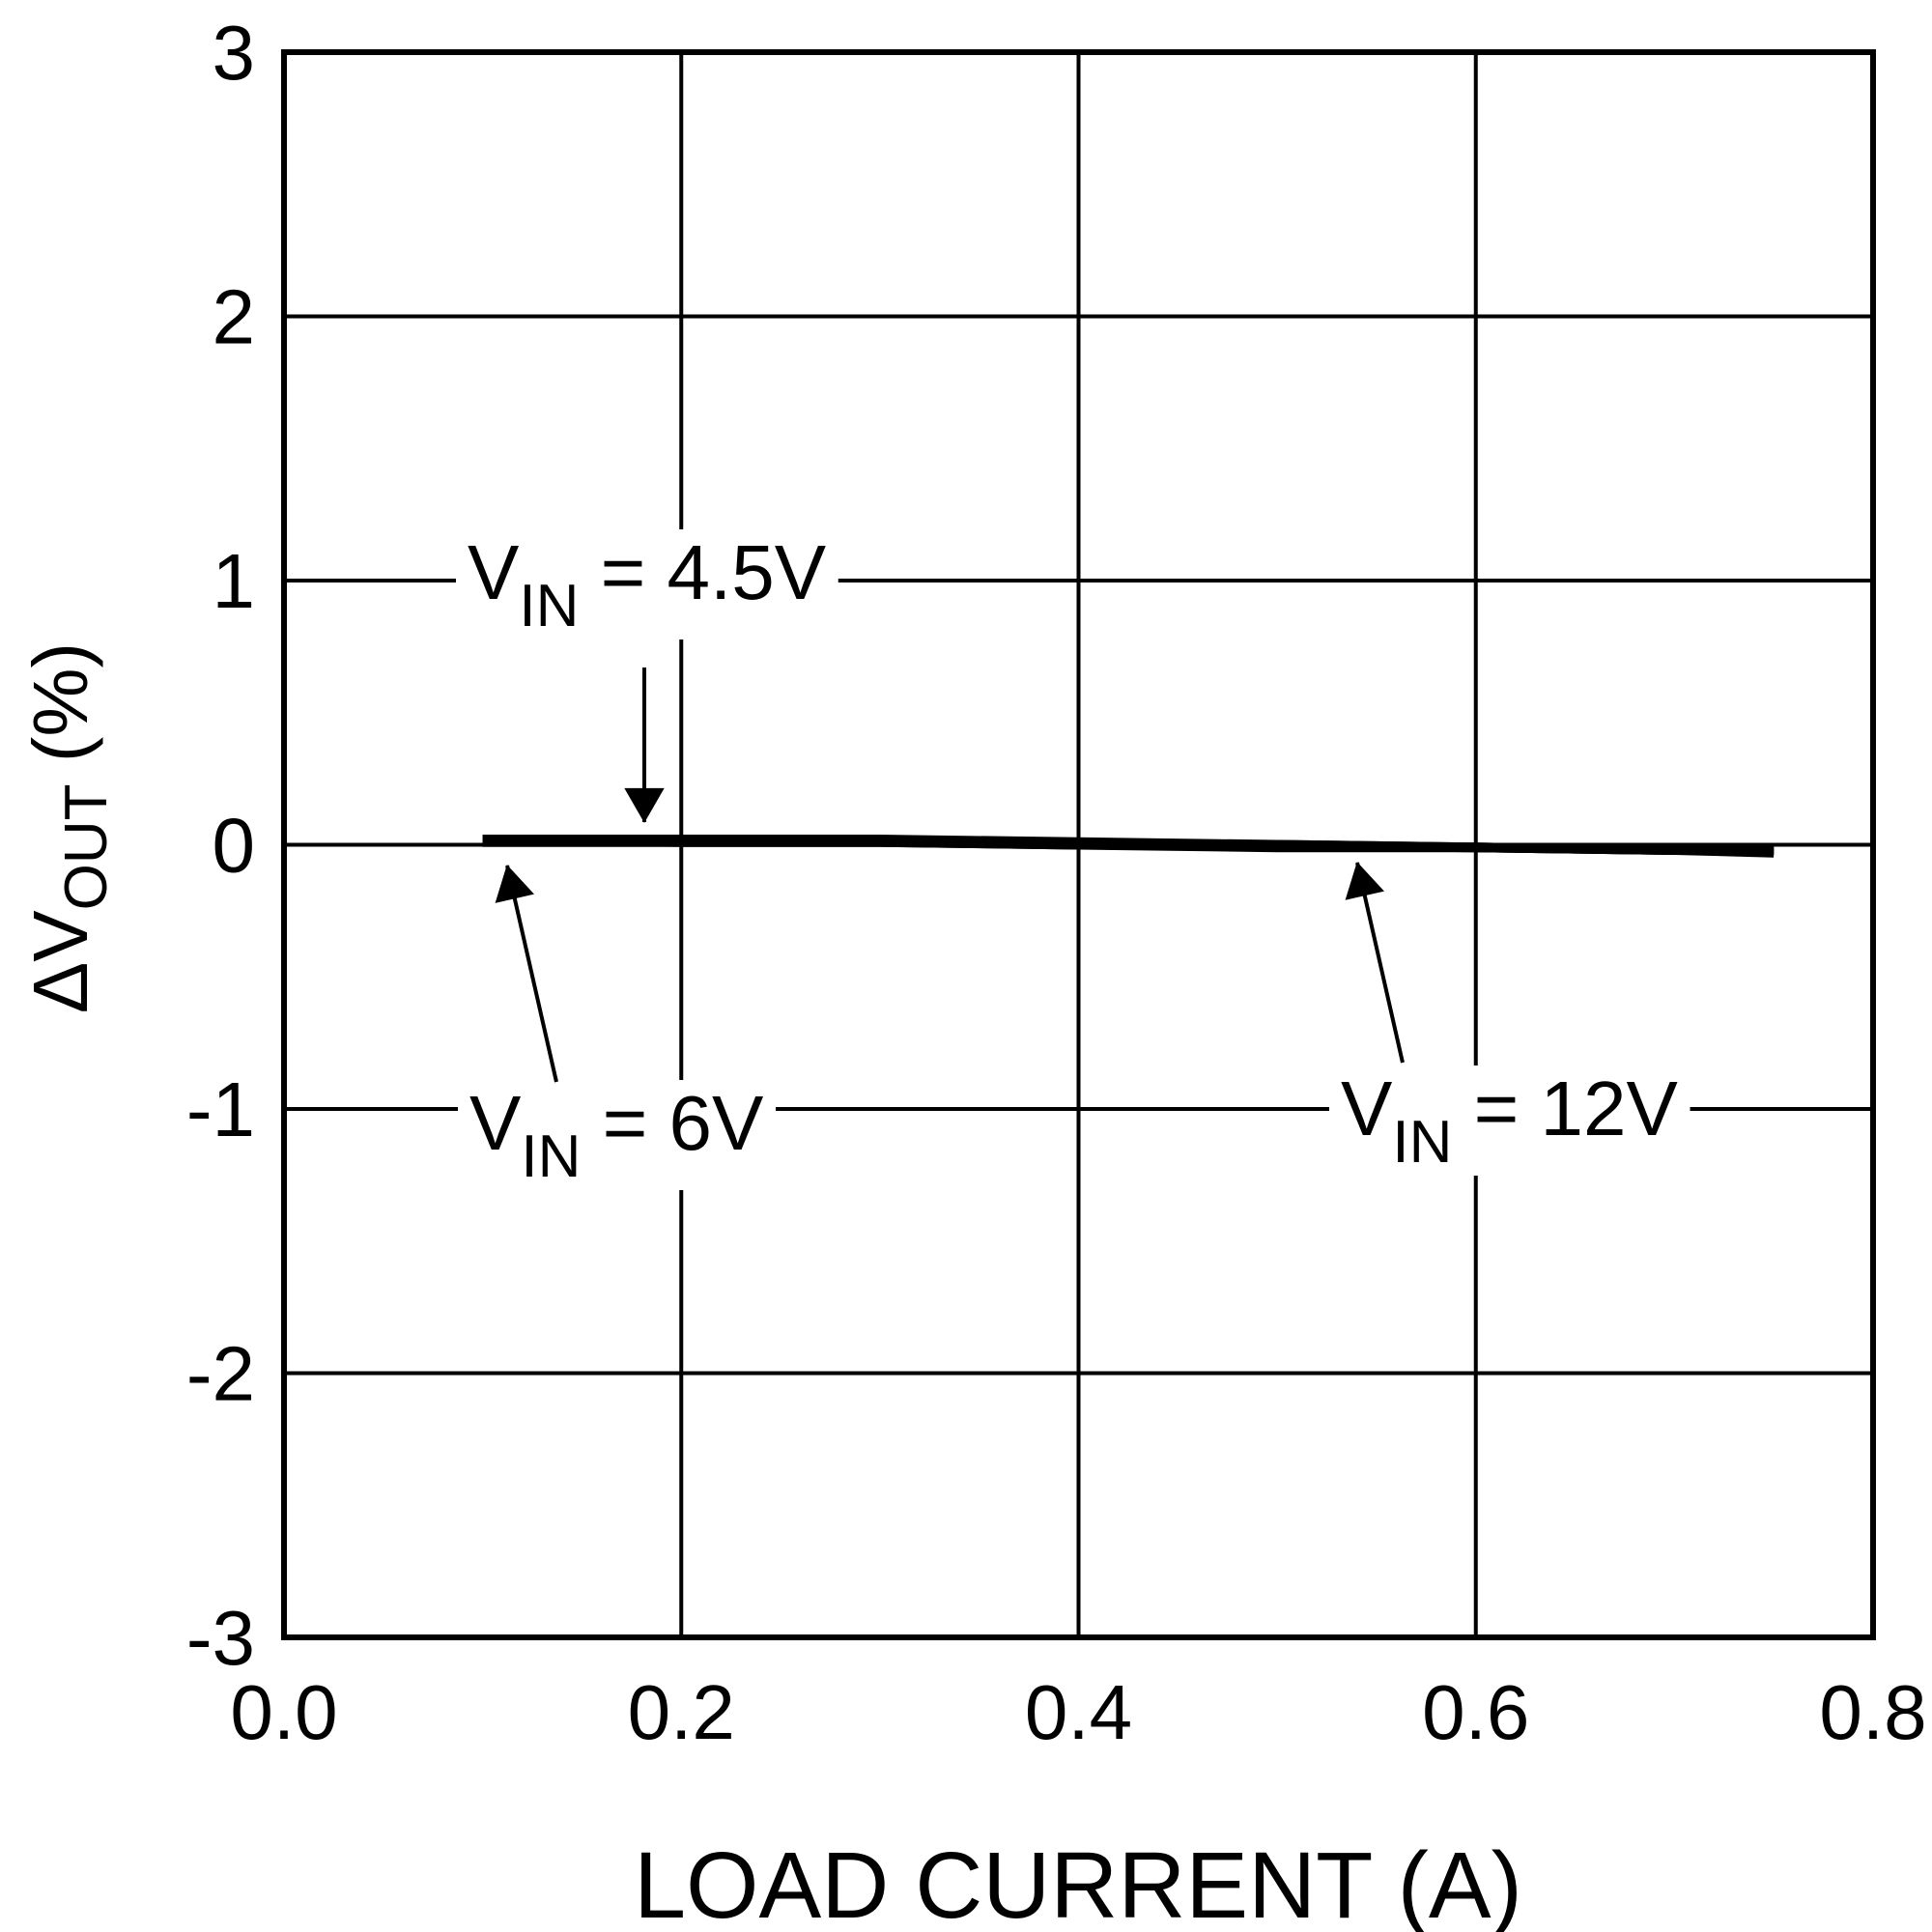  What do you see at coordinates (234, 53) in the screenshot?
I see `y-tick-label: 3` at bounding box center [234, 53].